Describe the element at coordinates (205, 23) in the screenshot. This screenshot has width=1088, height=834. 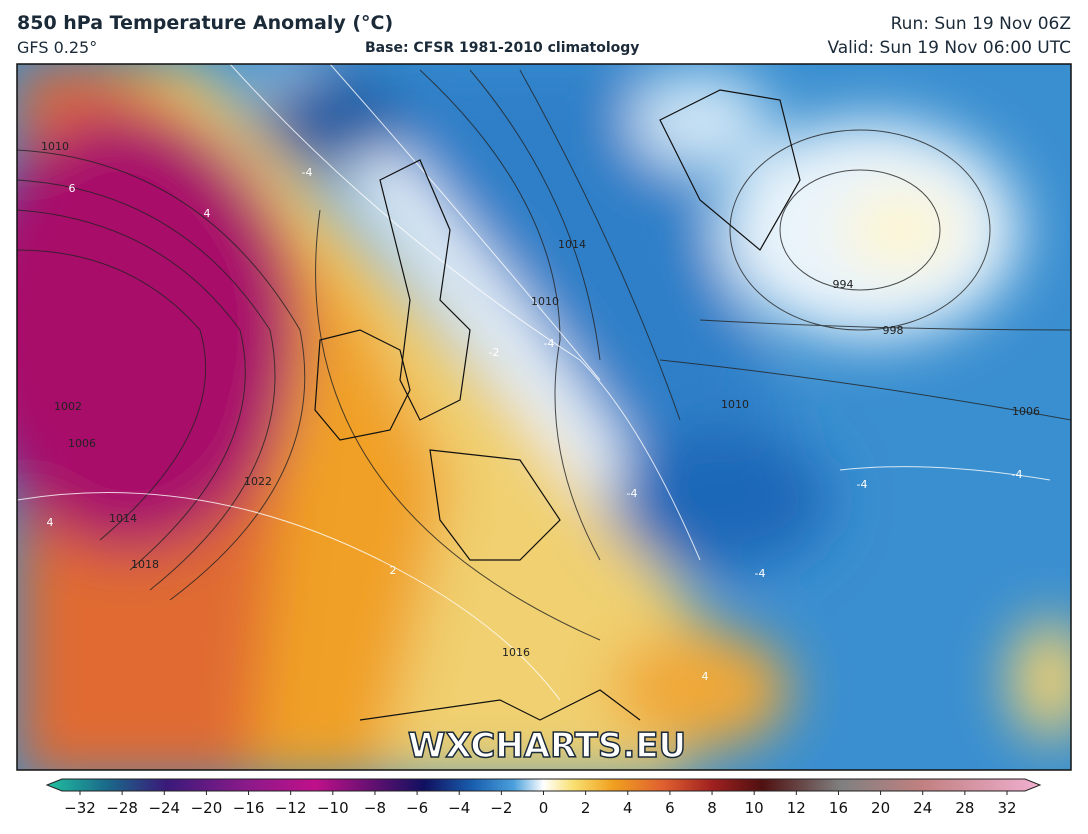
I see `title: 850 hPa Temperature Anomaly (°C)` at that location.